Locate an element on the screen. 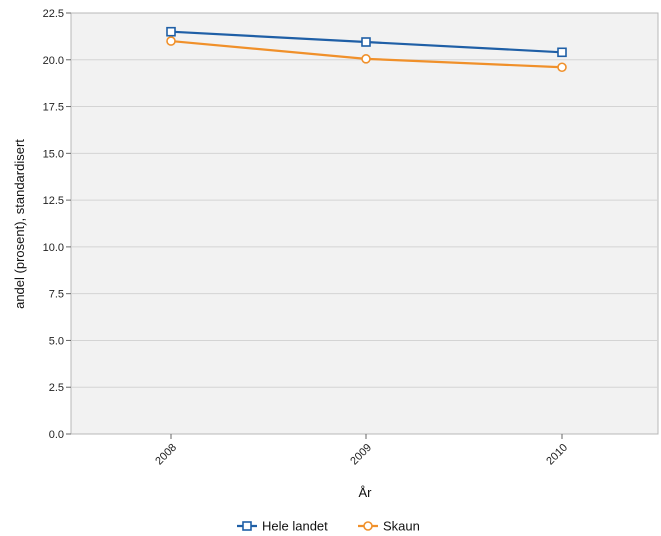 The width and height of the screenshot is (661, 536). x-axis-ticks: 2008 2009 2010 is located at coordinates (361, 450).